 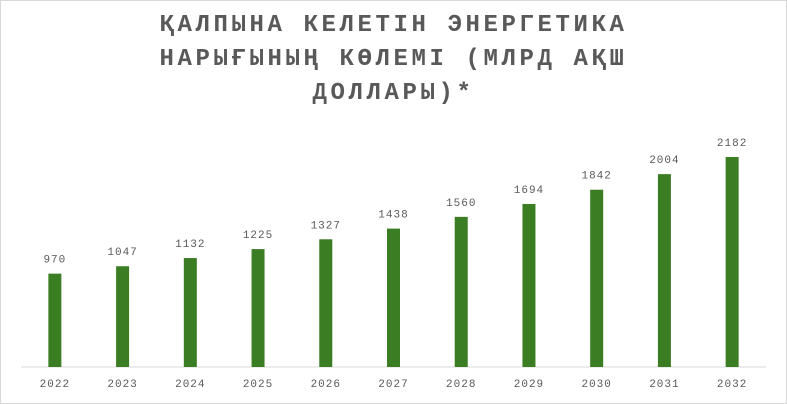 I want to click on data-label: 1842, so click(x=596, y=177).